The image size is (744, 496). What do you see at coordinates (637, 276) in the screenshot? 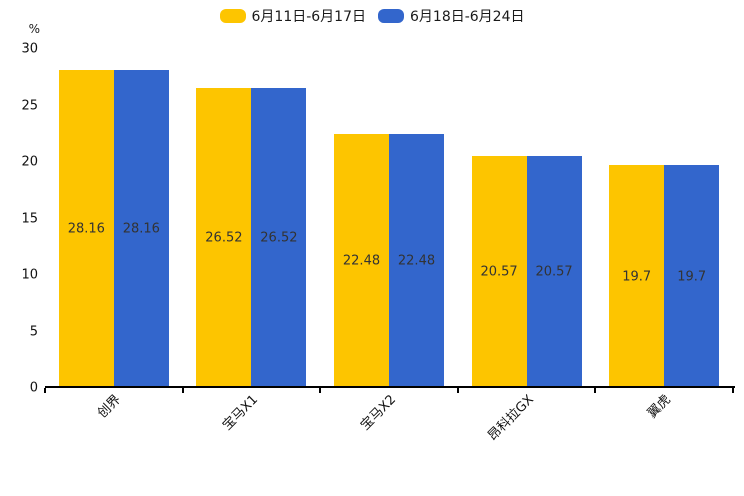
I see `bar-series1-cat5` at bounding box center [637, 276].